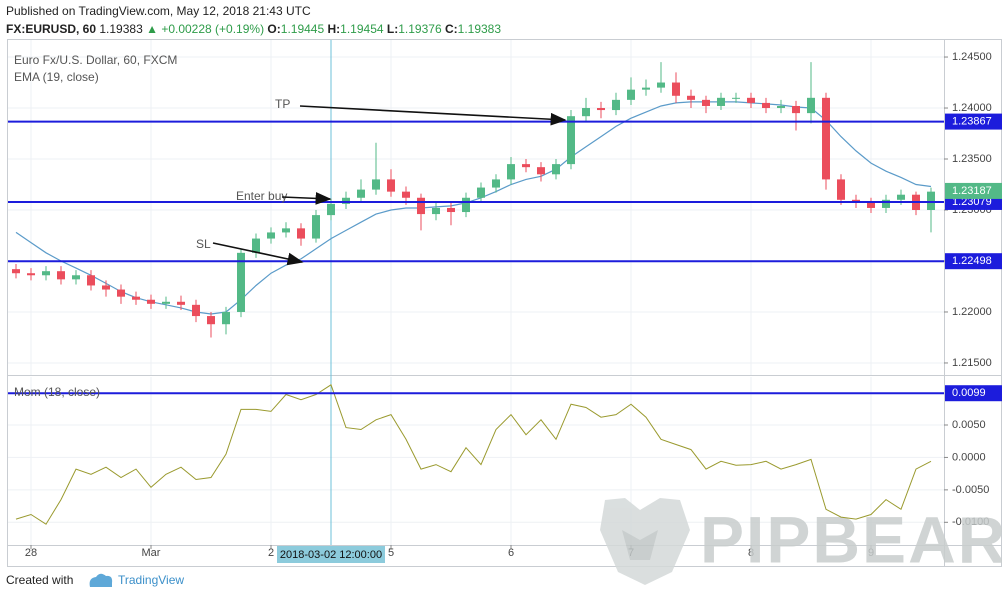  What do you see at coordinates (972, 159) in the screenshot?
I see `y-tick-label: 1.23500` at bounding box center [972, 159].